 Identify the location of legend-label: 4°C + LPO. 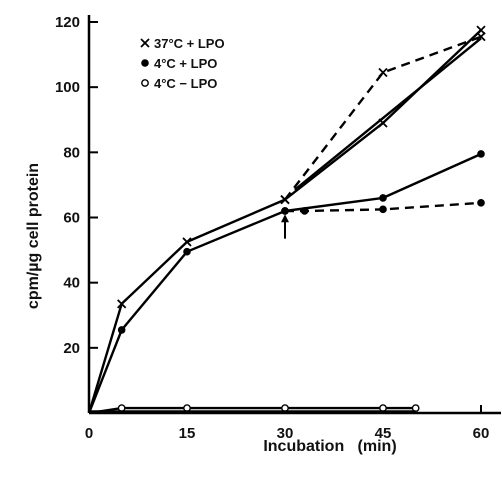
(185, 63).